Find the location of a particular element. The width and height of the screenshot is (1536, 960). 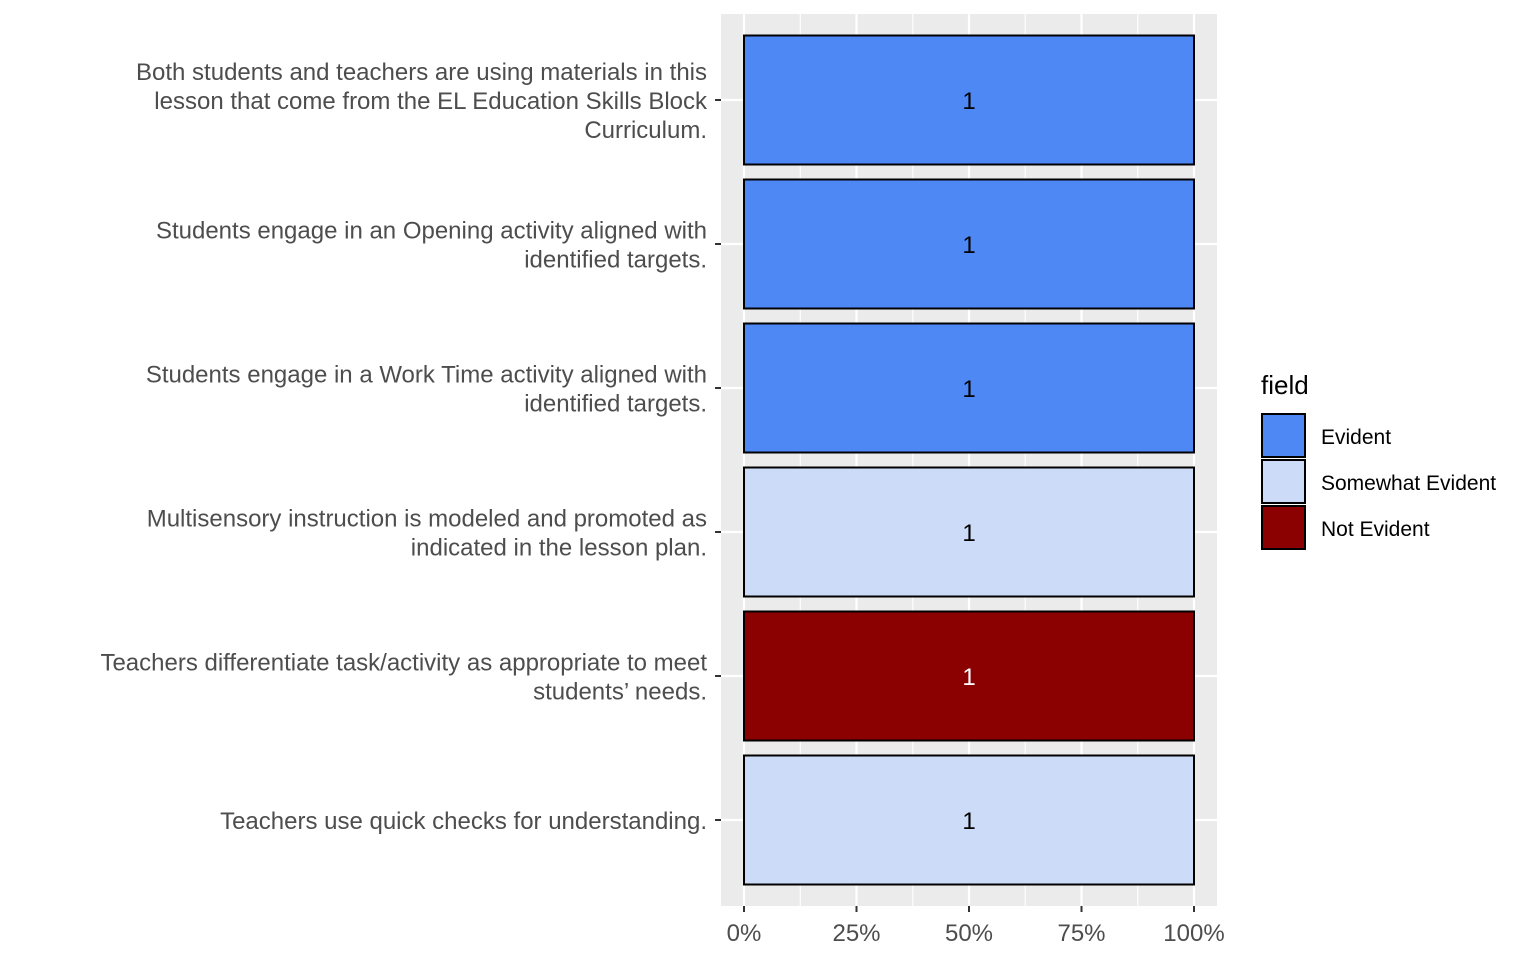

legend: field Evident Somewhat Evident Not Evident is located at coordinates (1378, 460).